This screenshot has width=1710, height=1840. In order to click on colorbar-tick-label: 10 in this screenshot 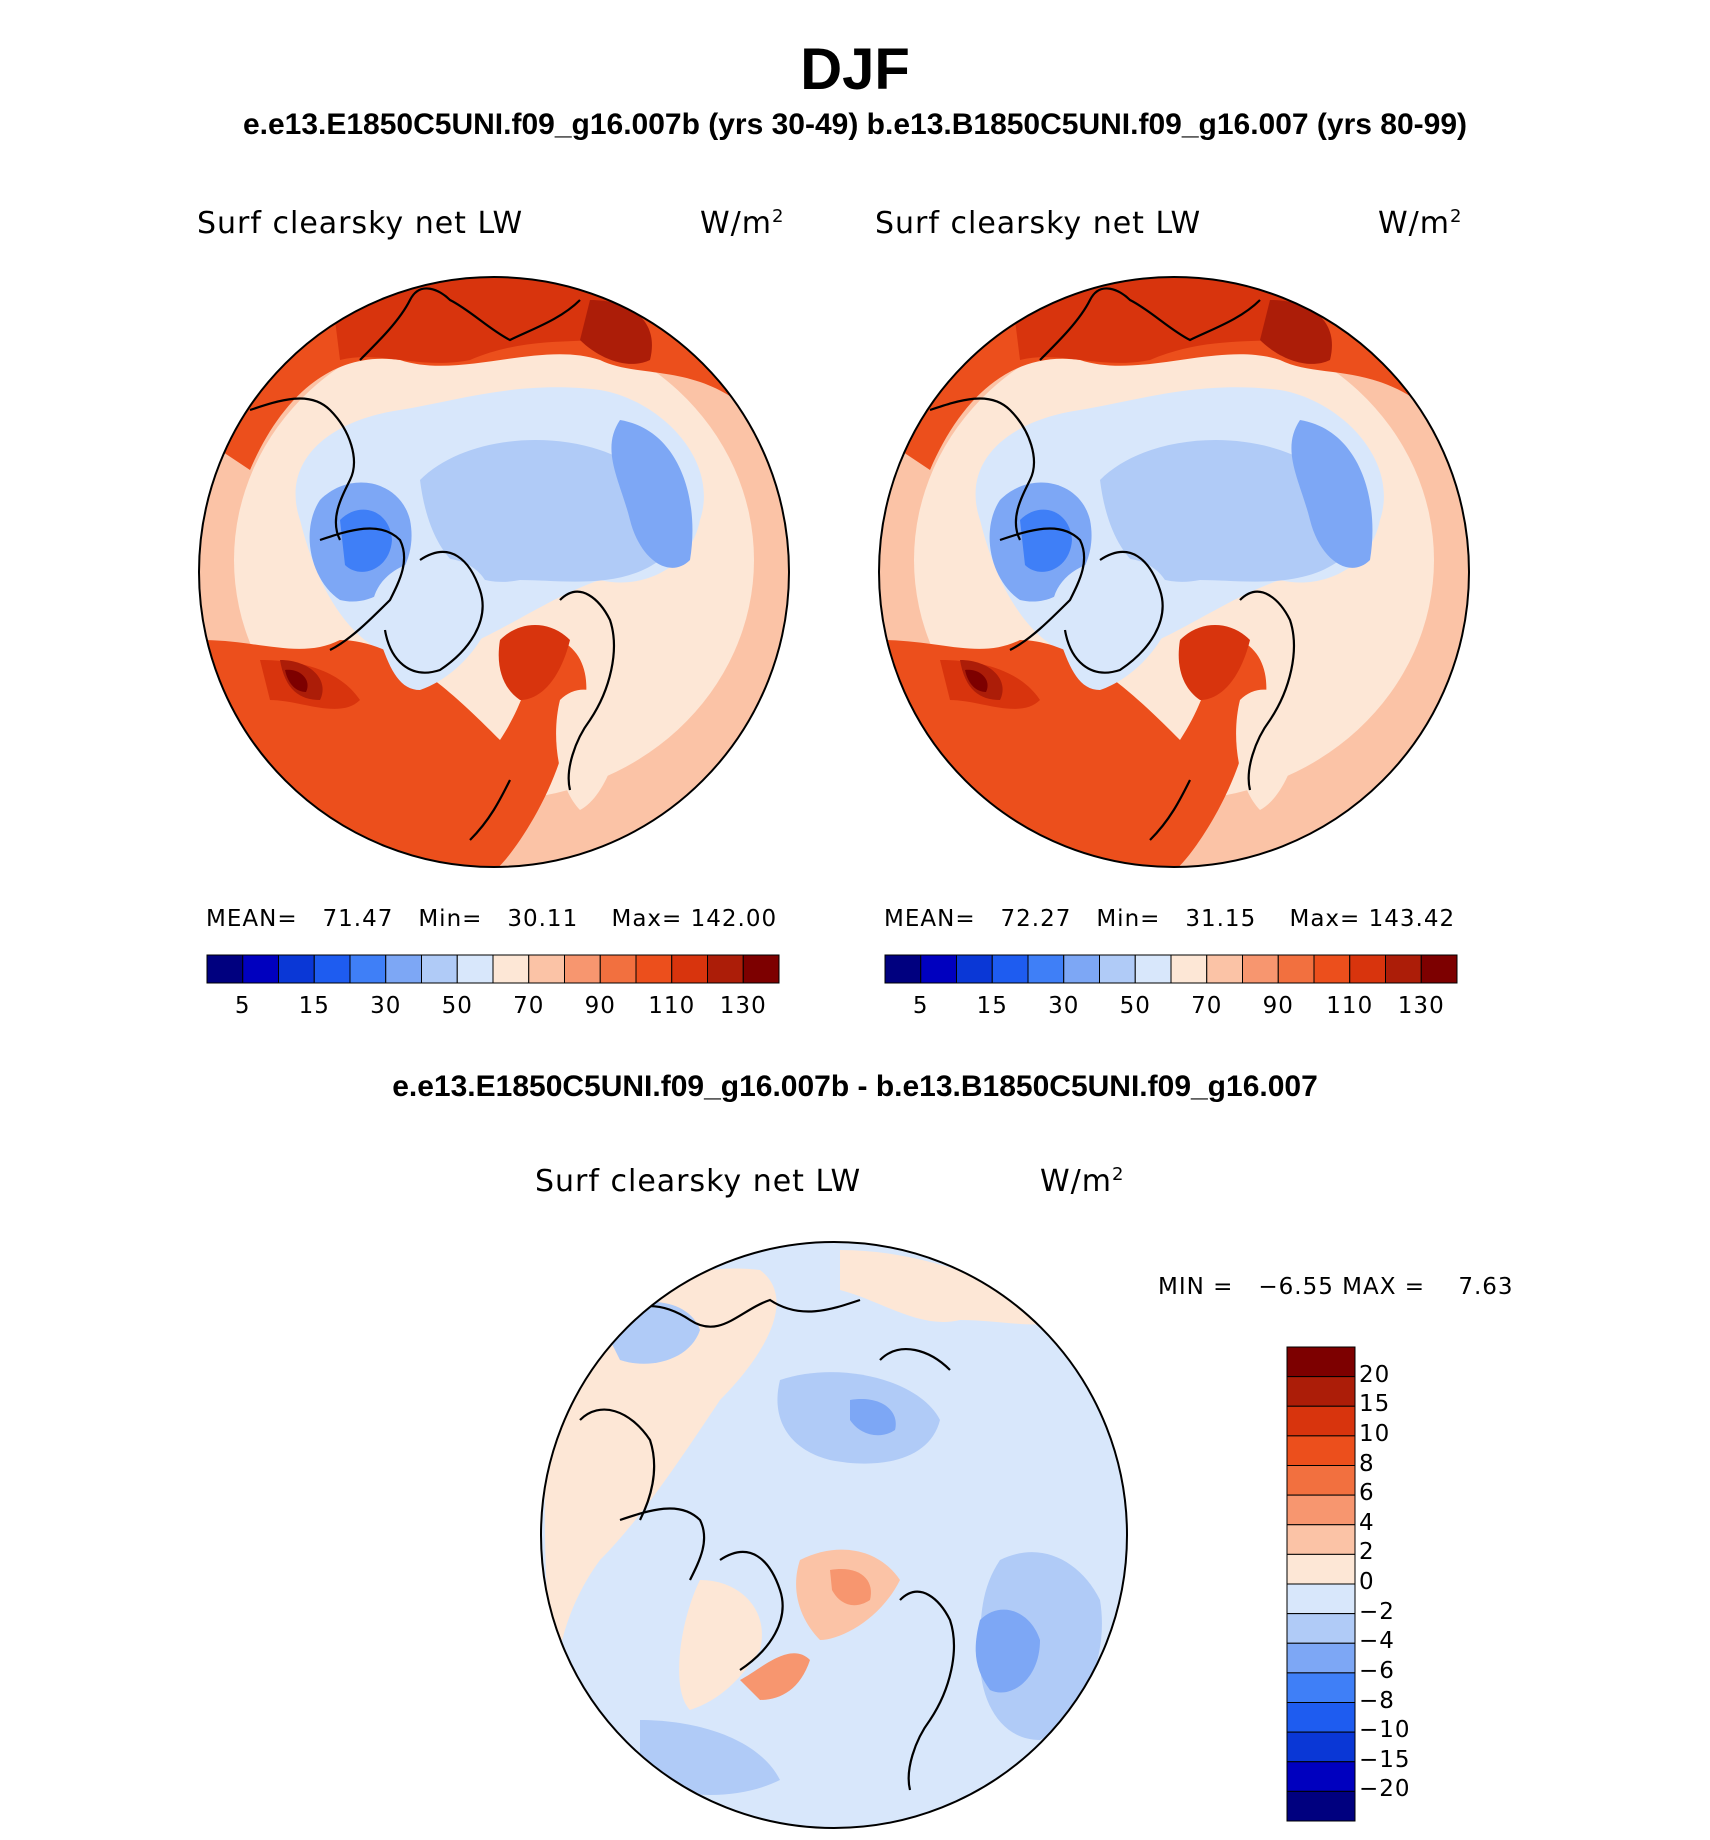, I will do `click(1375, 1433)`.